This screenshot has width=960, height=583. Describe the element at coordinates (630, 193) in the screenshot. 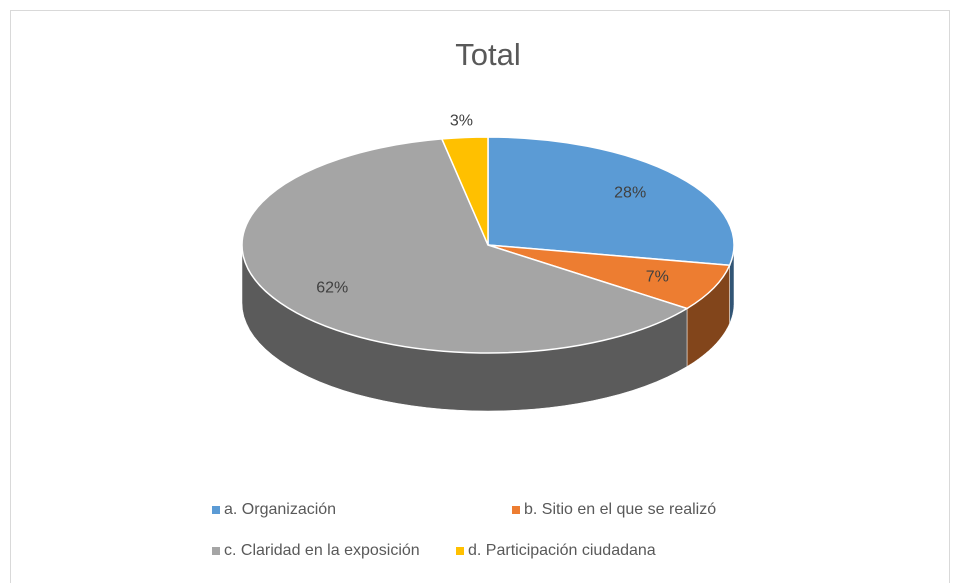

I see `data-label: 28%` at that location.